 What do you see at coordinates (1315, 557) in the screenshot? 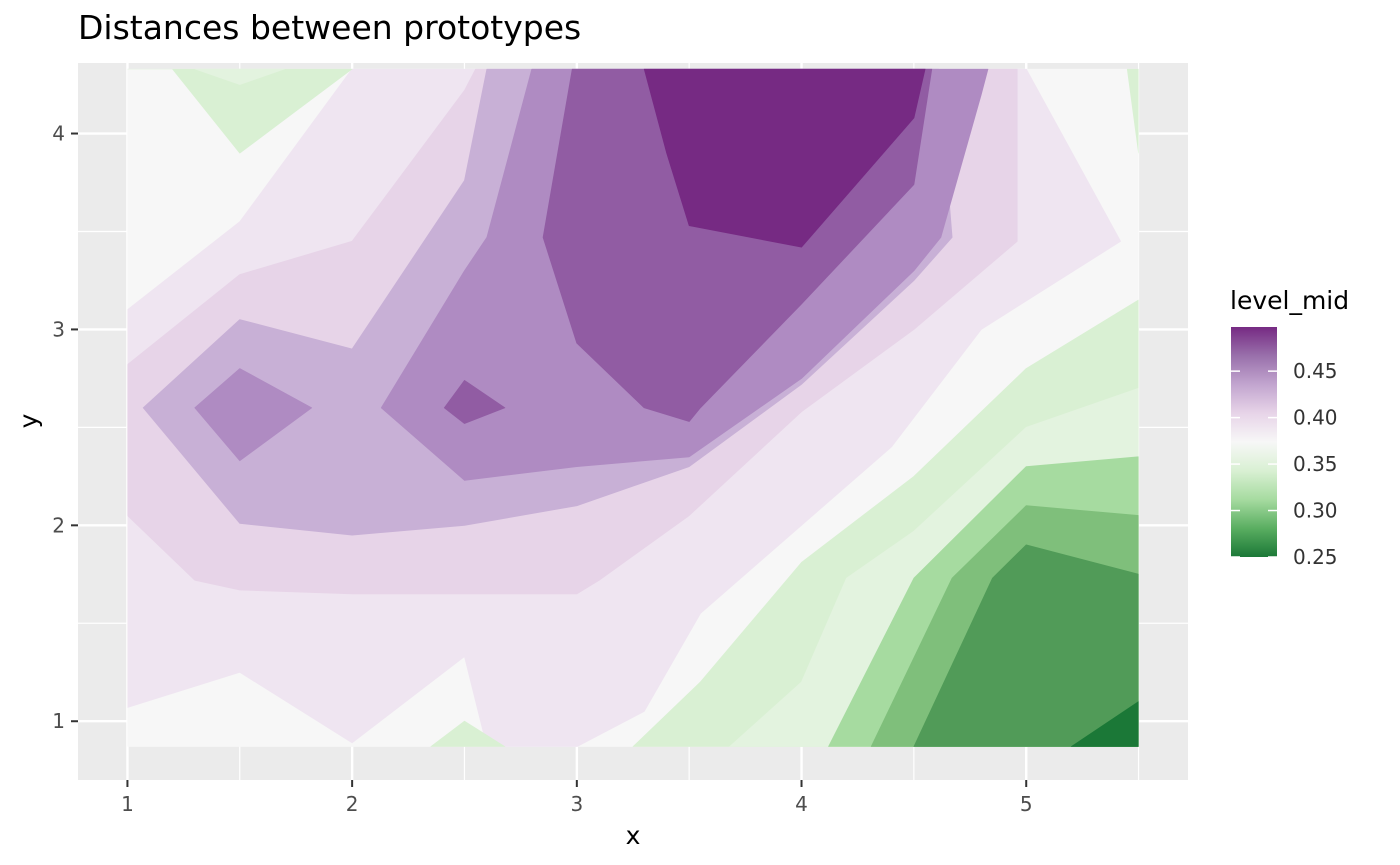
I see `legend-label: 0.25` at bounding box center [1315, 557].